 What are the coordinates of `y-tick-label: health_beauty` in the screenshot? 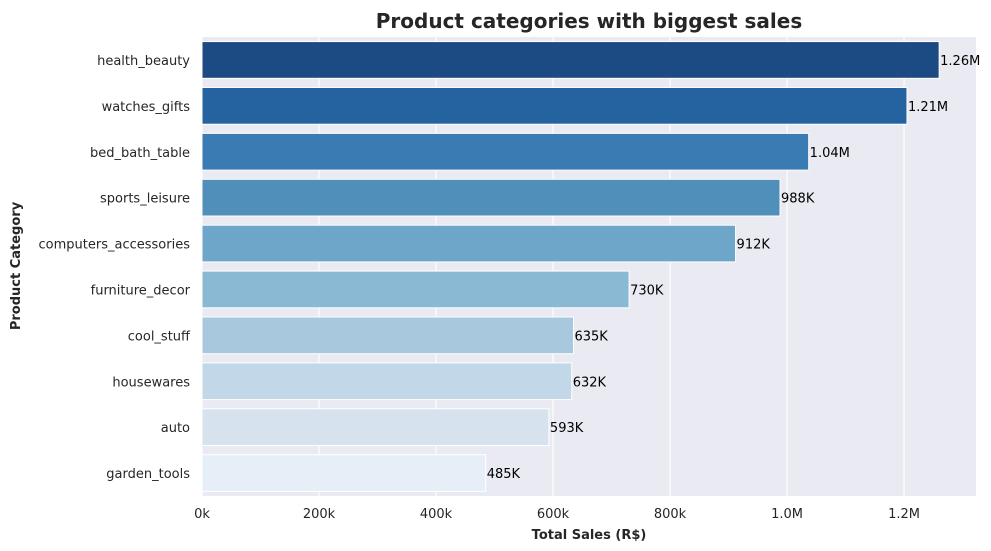 It's located at (143, 61).